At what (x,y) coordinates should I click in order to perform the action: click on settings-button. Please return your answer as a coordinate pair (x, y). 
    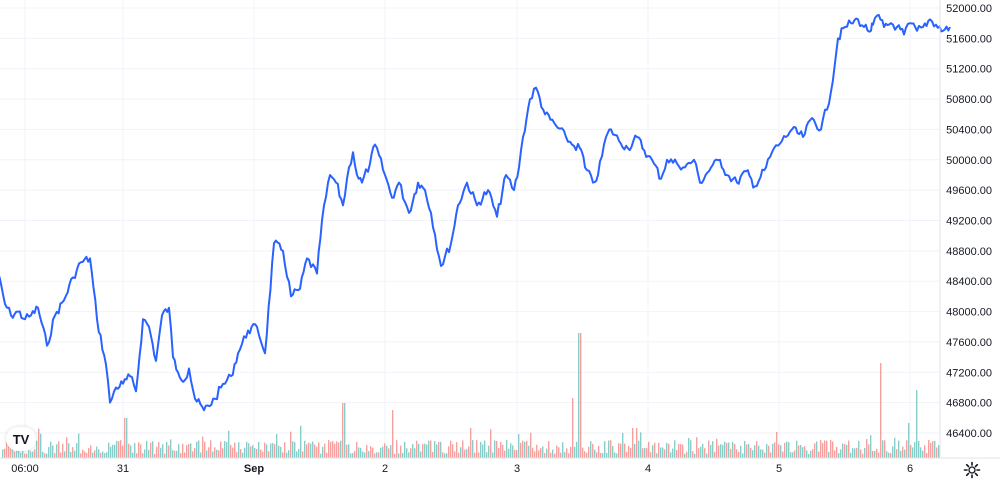
    Looking at the image, I should click on (972, 470).